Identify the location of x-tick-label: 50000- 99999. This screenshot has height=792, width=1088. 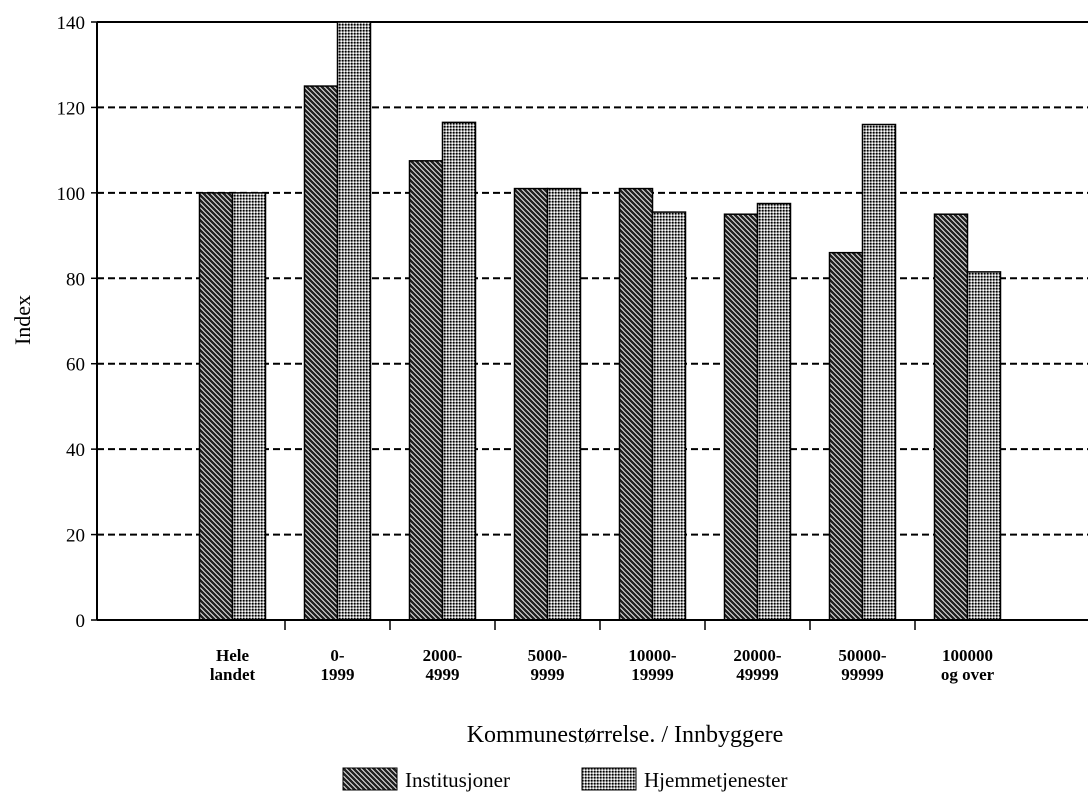
(862, 665).